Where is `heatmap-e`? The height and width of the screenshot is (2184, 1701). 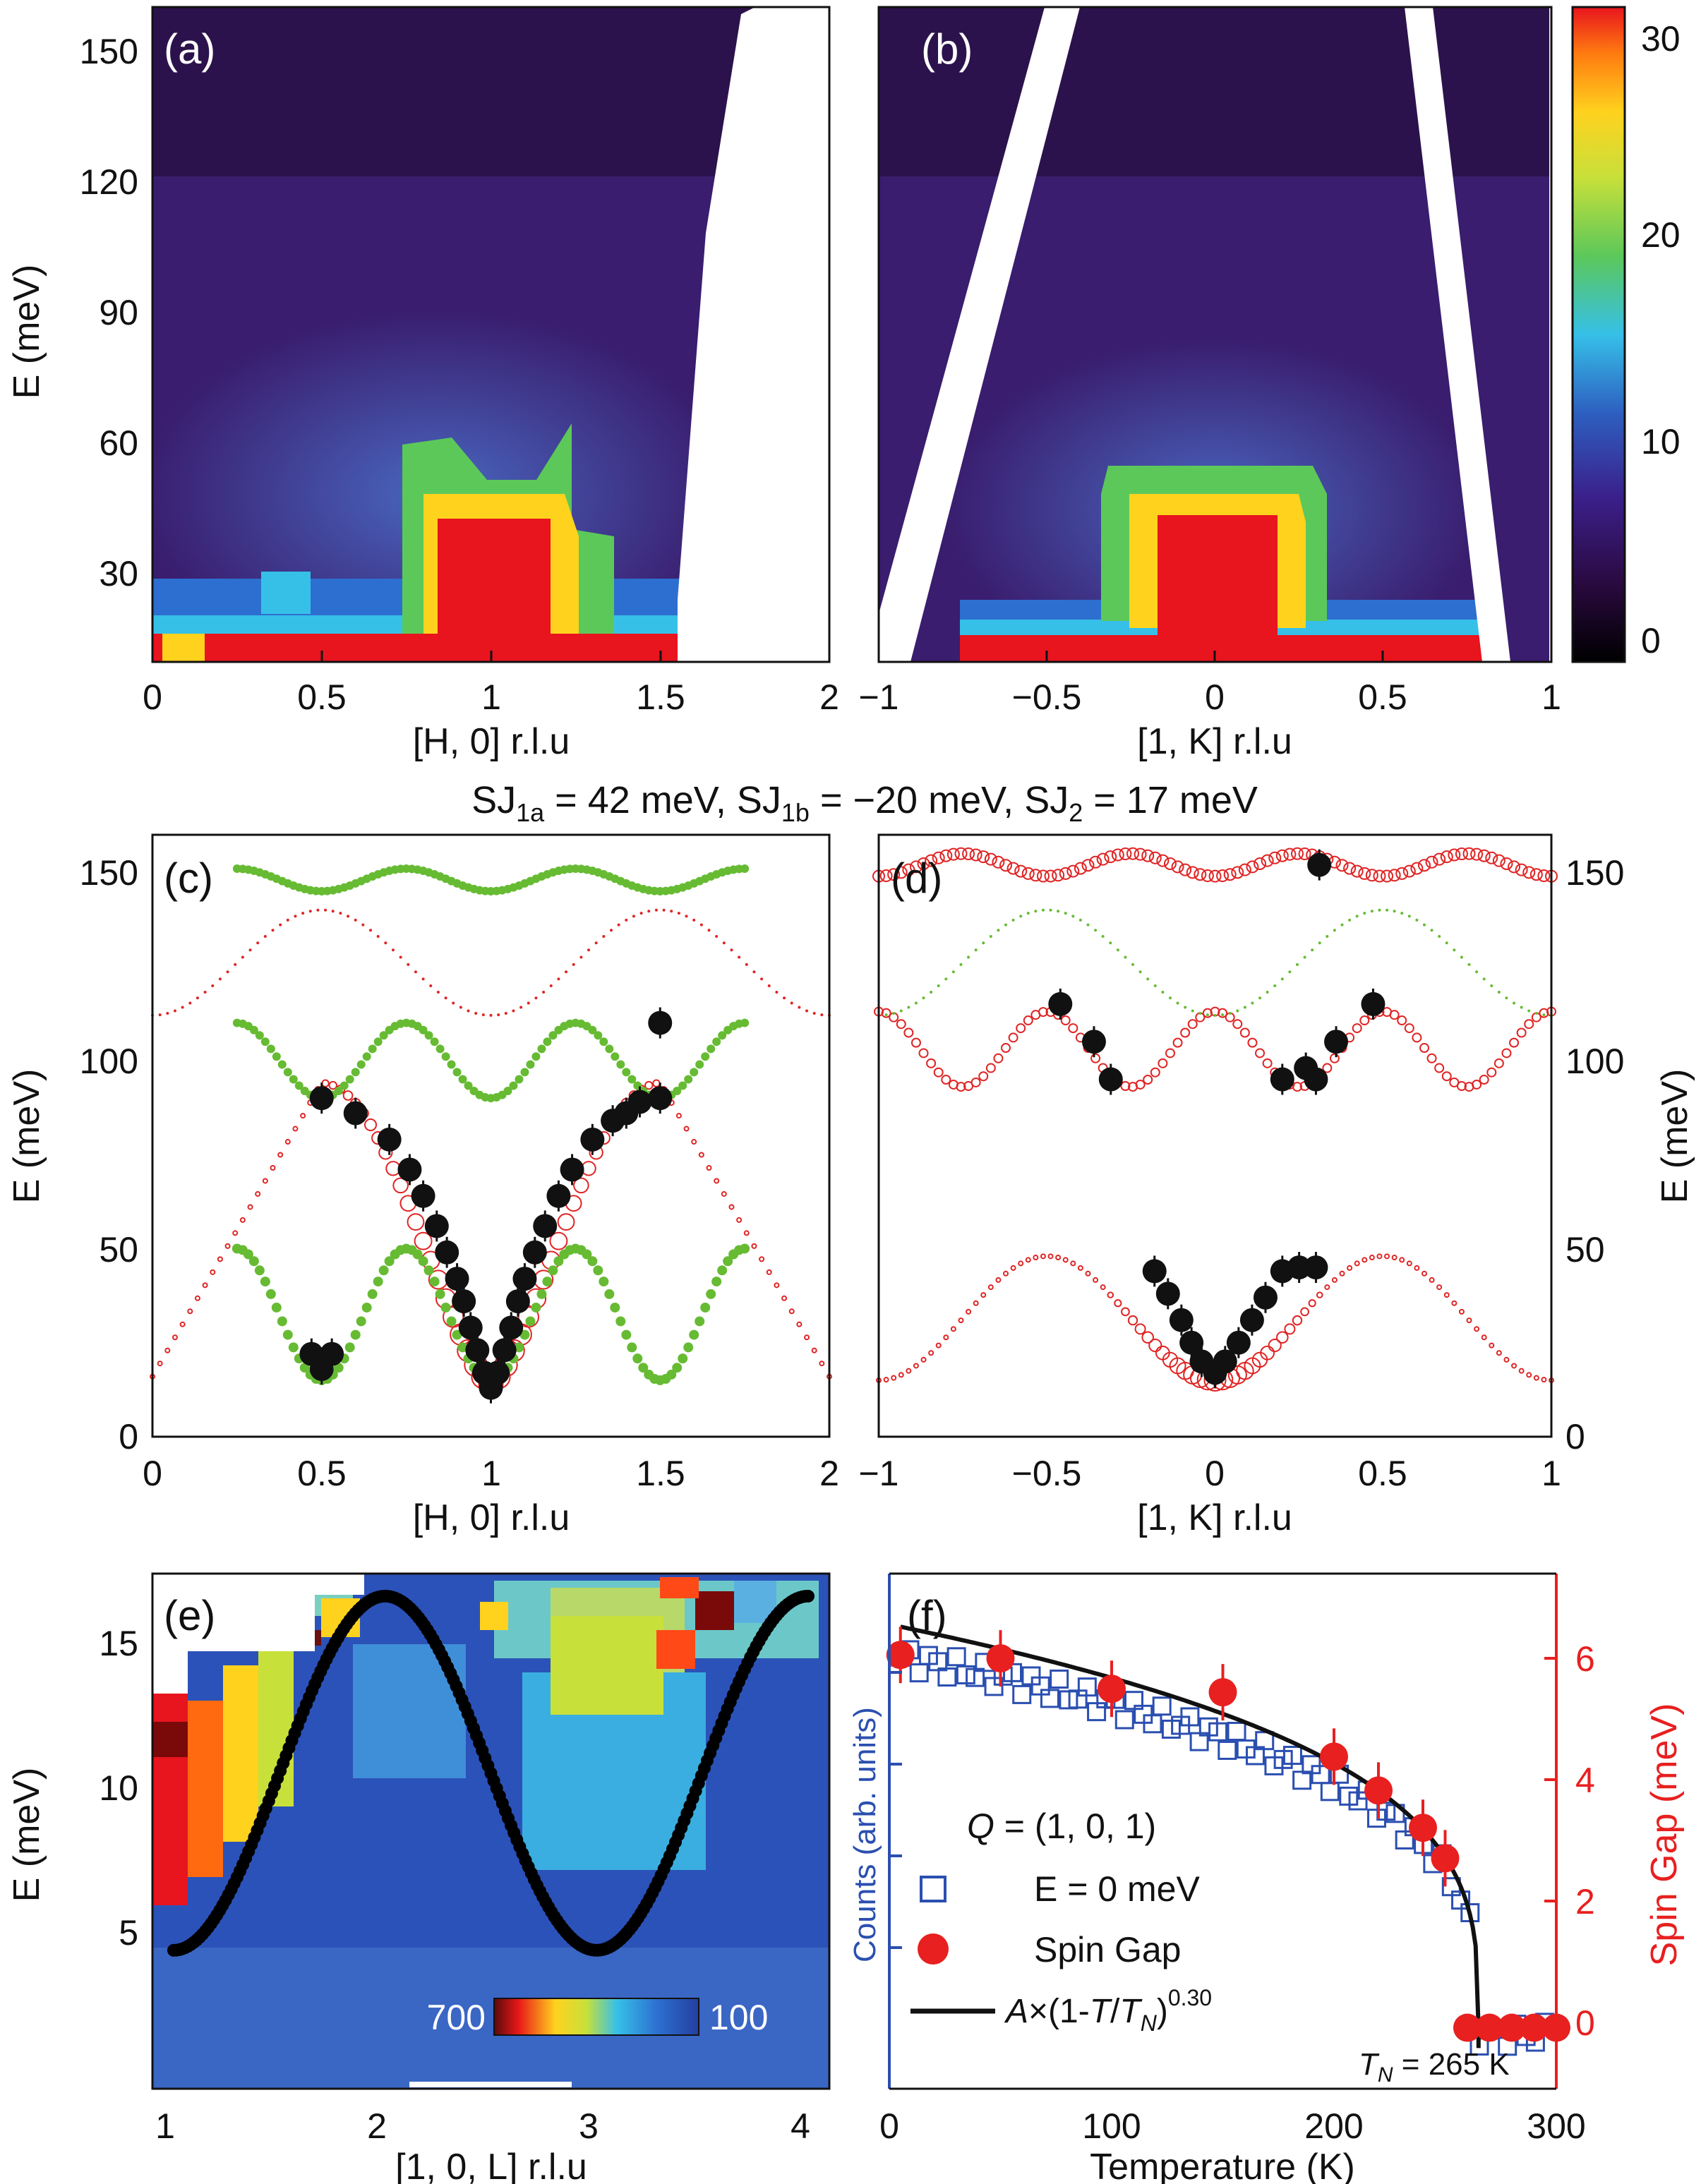
heatmap-e is located at coordinates (490, 1831).